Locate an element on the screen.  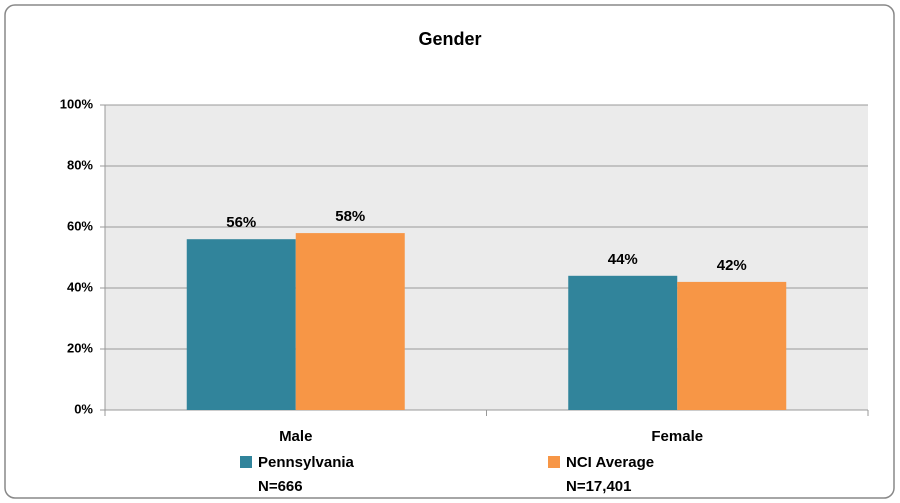
legend-label: Pennsylvania is located at coordinates (306, 462).